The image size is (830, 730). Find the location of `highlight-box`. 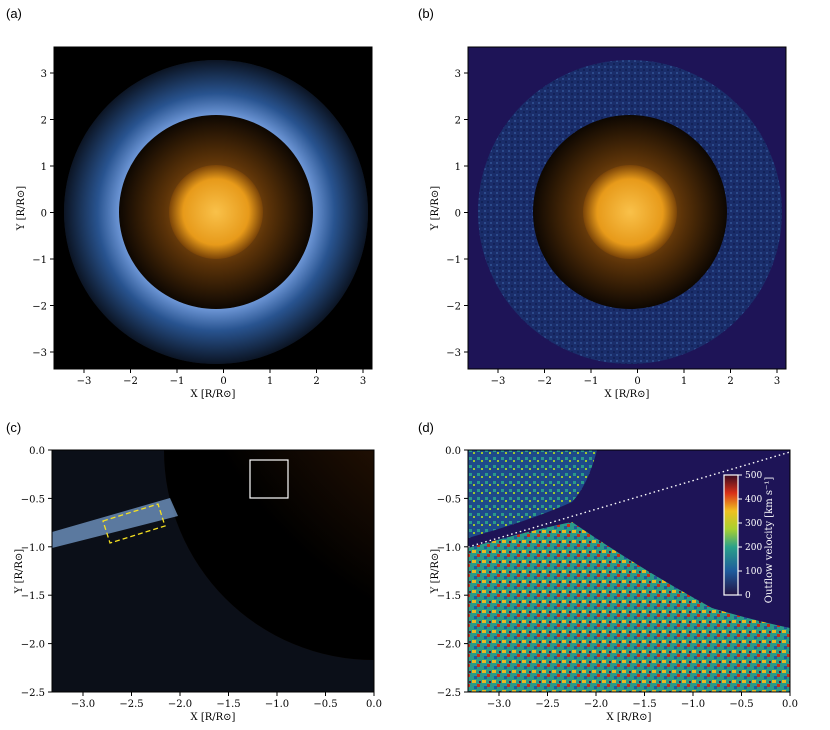

highlight-box is located at coordinates (269, 479).